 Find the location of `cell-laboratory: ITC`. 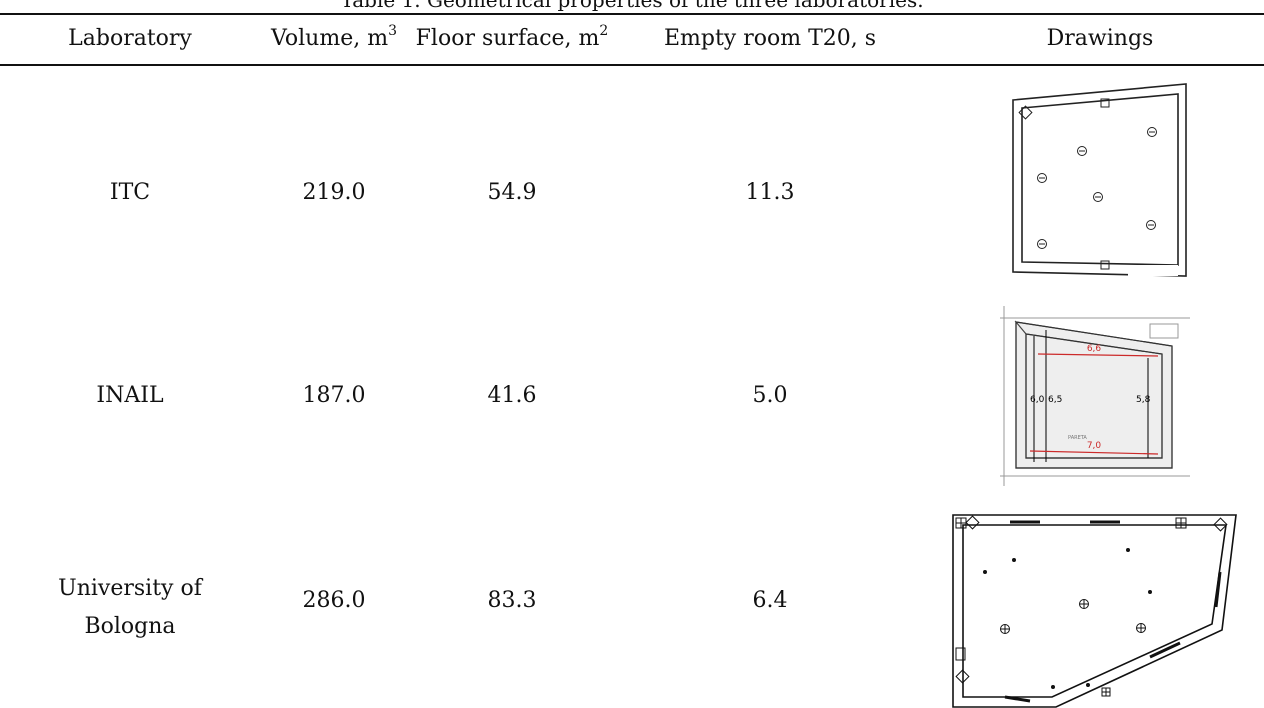

cell-laboratory: ITC is located at coordinates (130, 192).